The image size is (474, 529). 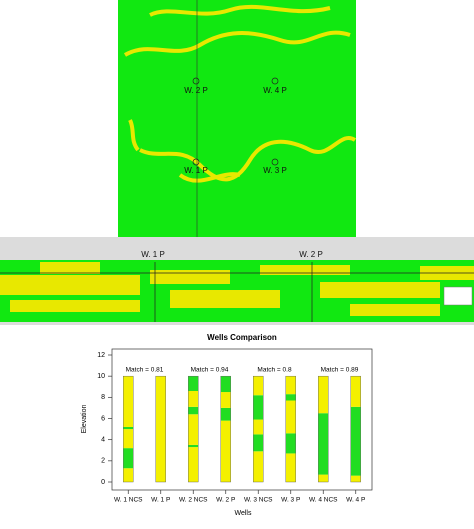 I want to click on y-tick-label: 2, so click(x=103, y=461).